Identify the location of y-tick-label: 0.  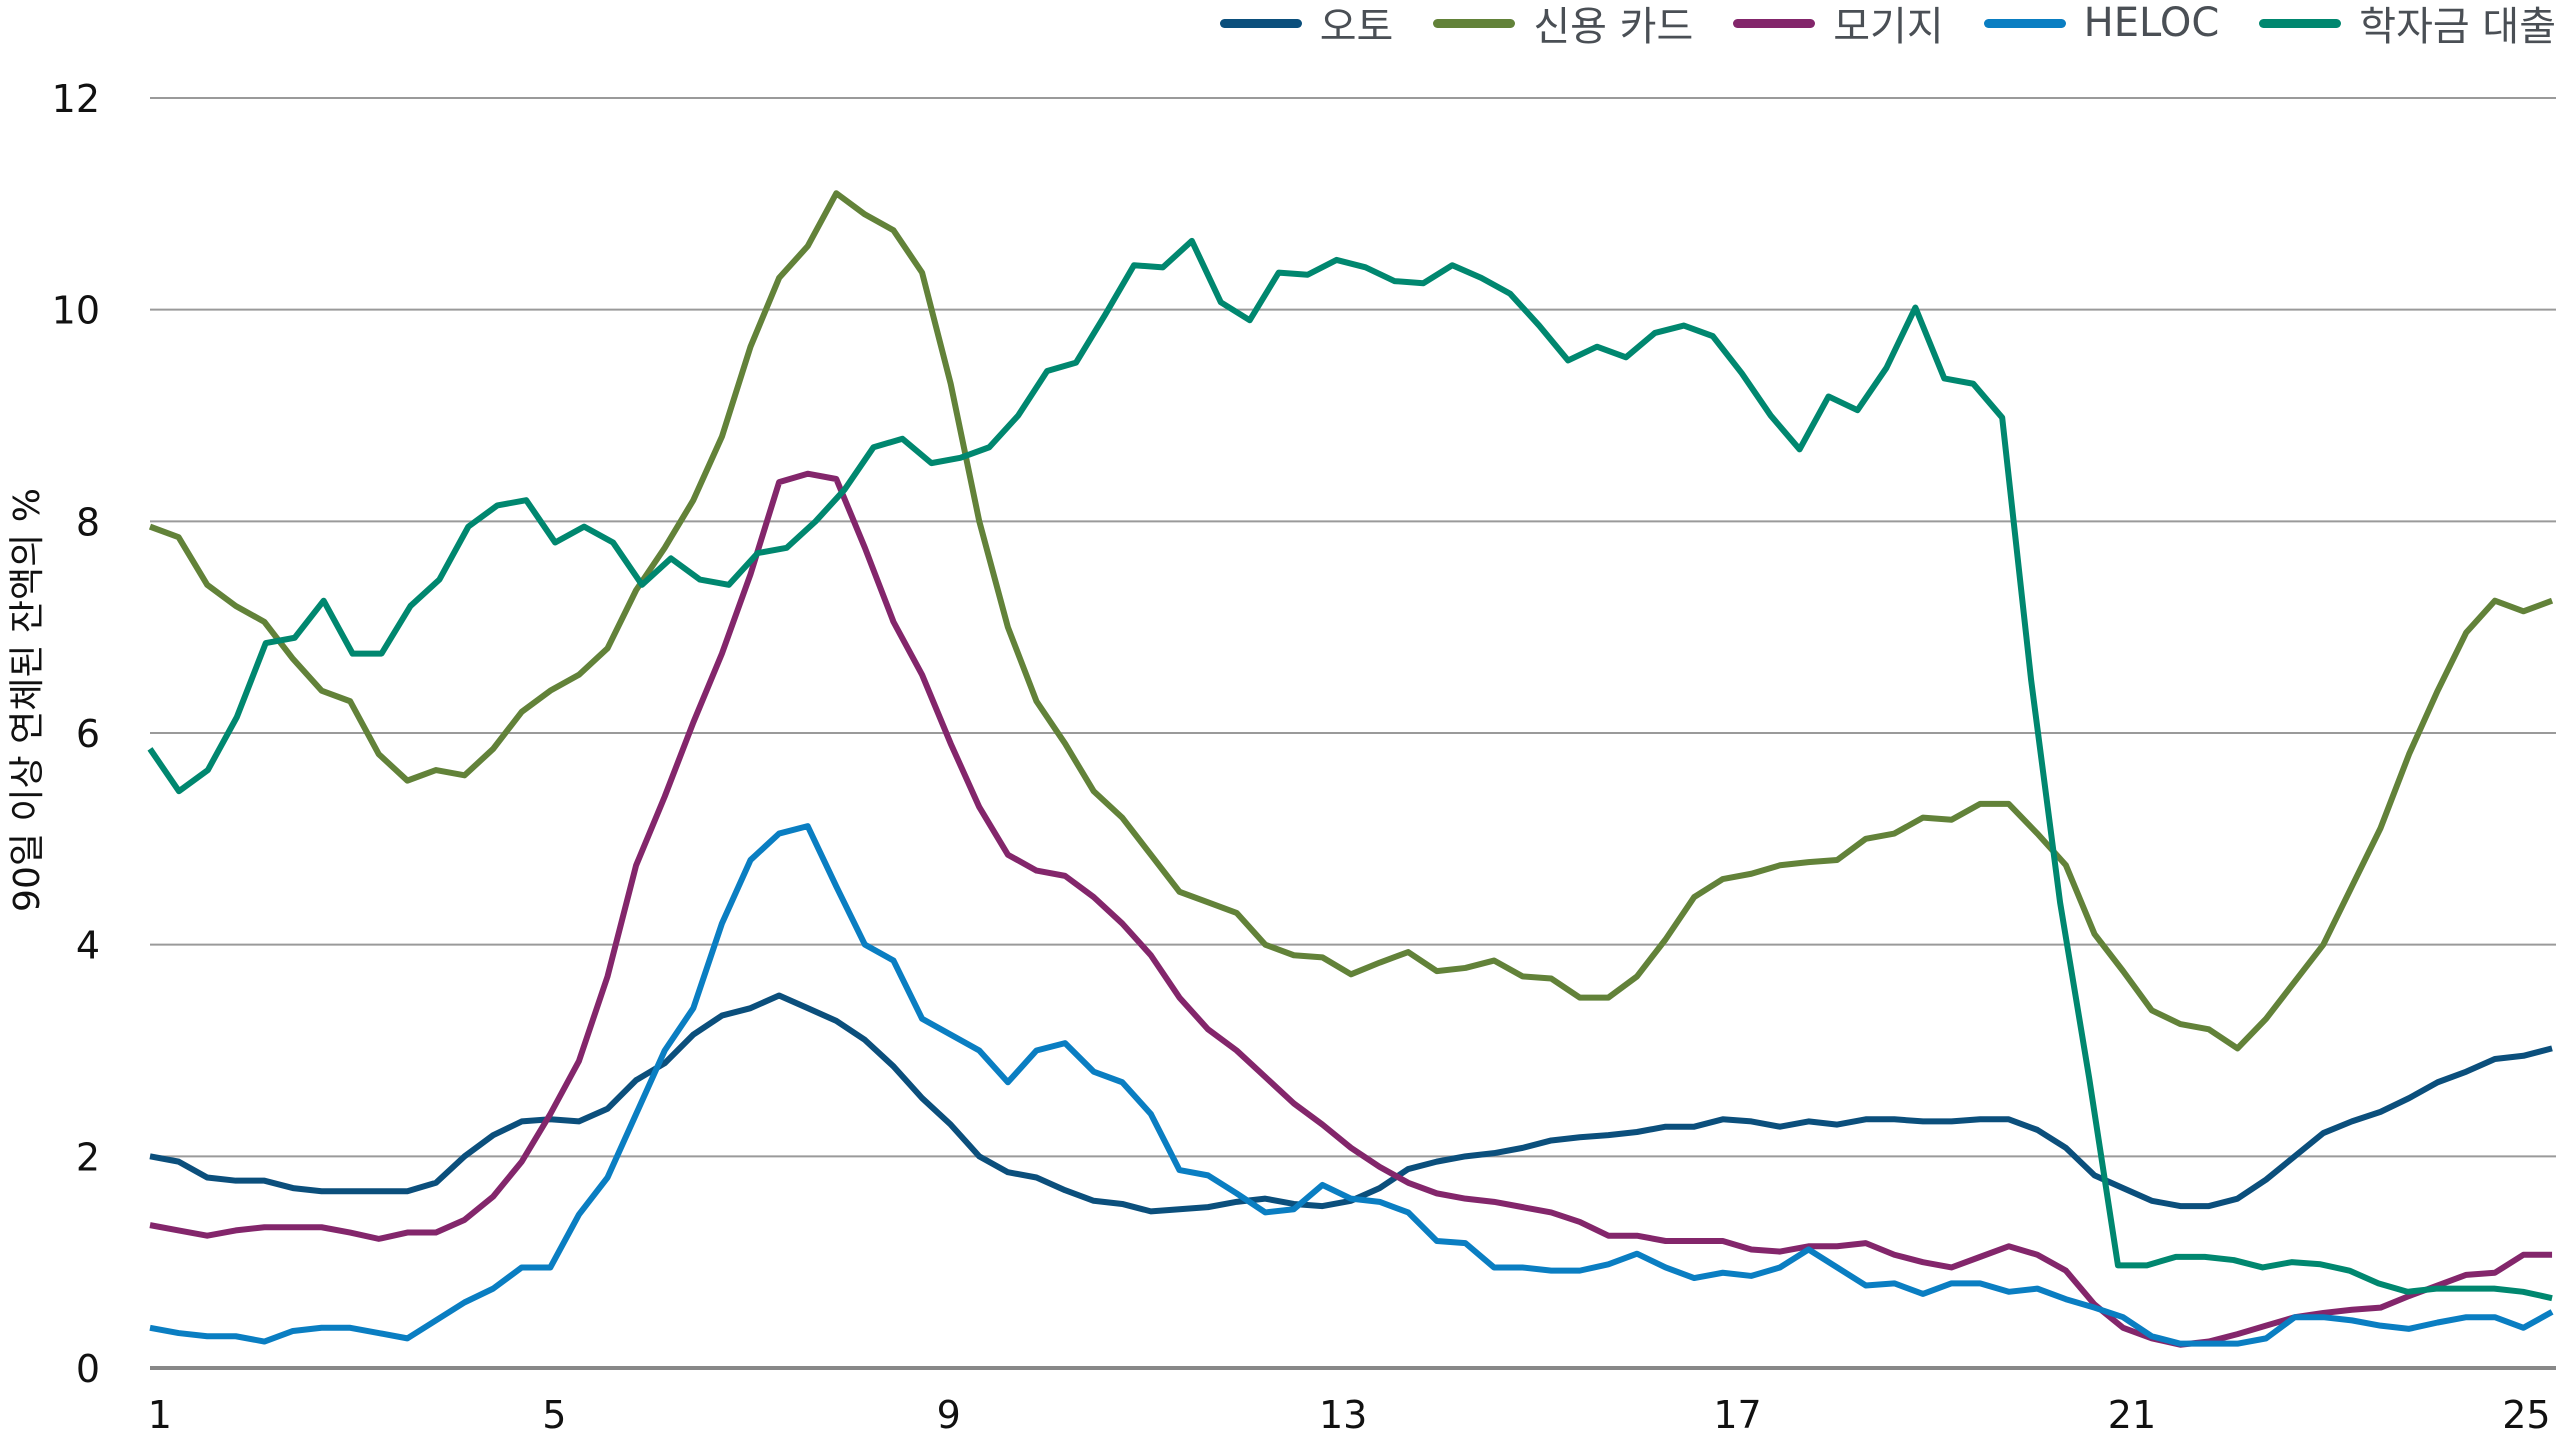
(88, 1369).